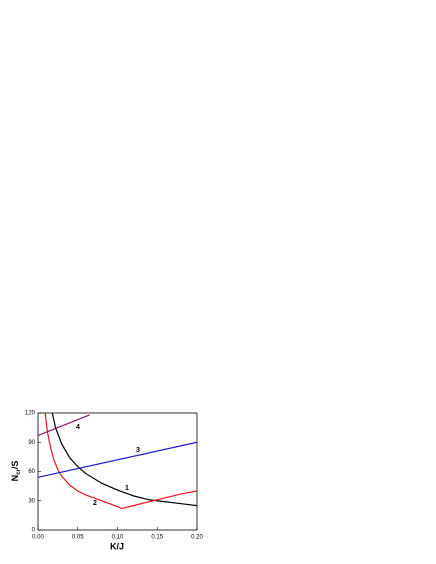 The image size is (436, 564). I want to click on series-label: 3, so click(138, 450).